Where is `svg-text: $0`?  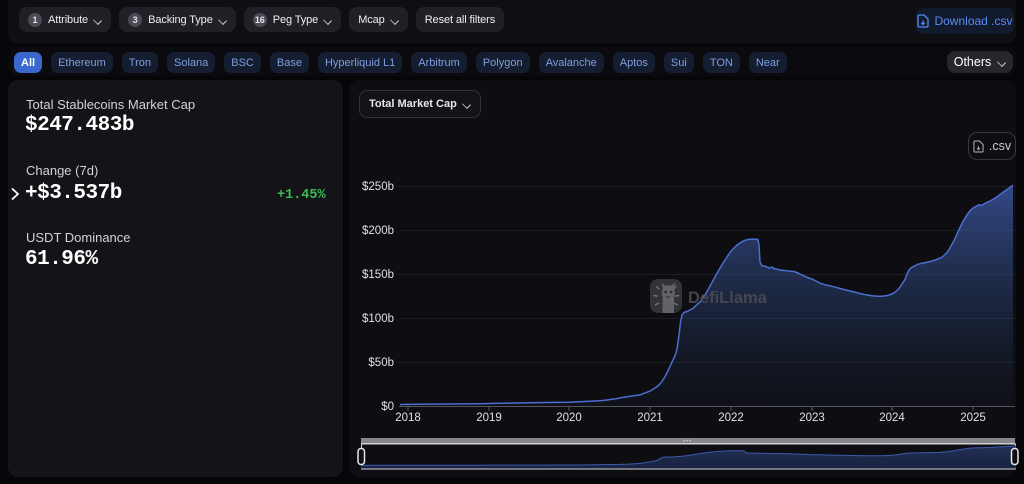
svg-text: $0 is located at coordinates (387, 407).